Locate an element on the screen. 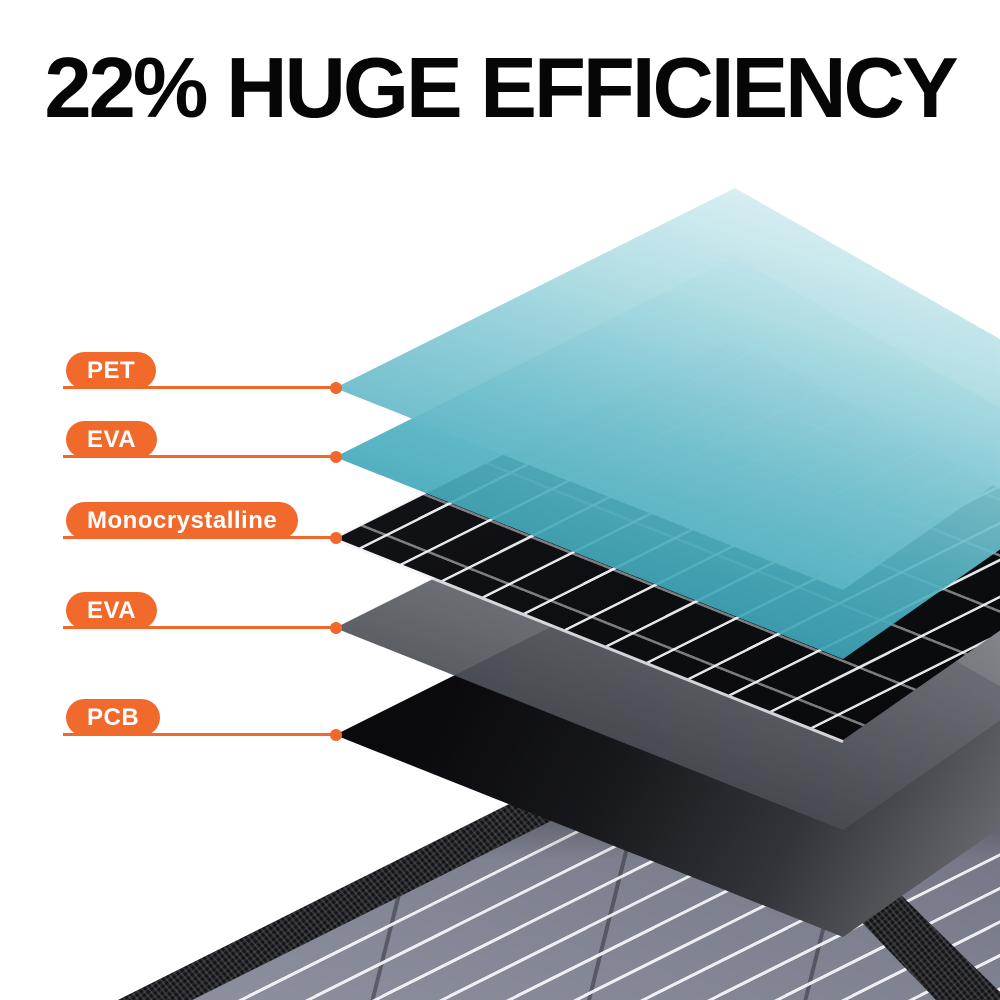  leader-line-pet is located at coordinates (200, 387).